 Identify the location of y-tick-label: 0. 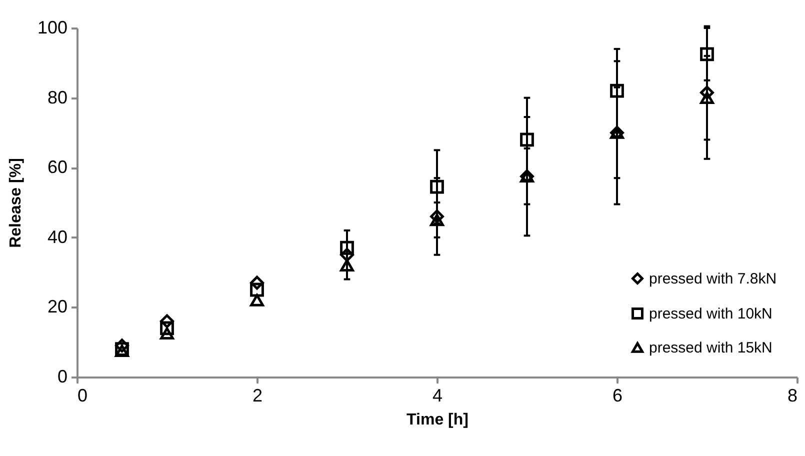
(62, 376).